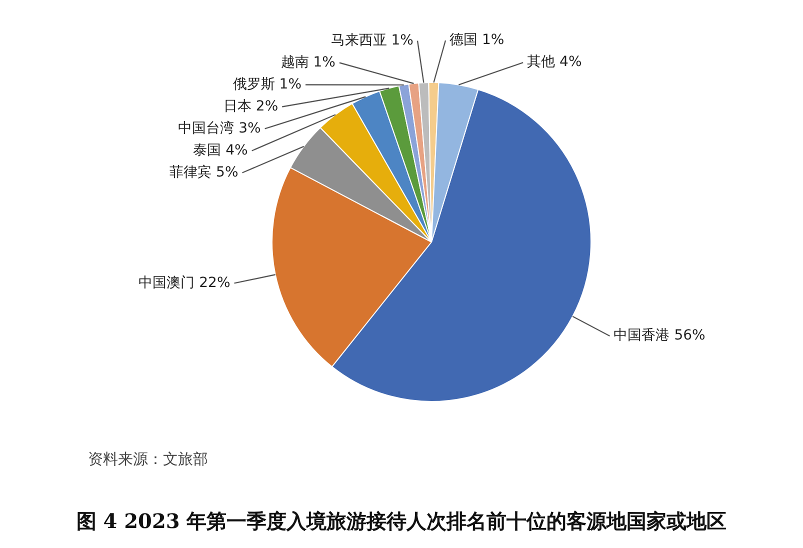 Image resolution: width=803 pixels, height=548 pixels. What do you see at coordinates (250, 106) in the screenshot?
I see `slice-label: 日本 2%` at bounding box center [250, 106].